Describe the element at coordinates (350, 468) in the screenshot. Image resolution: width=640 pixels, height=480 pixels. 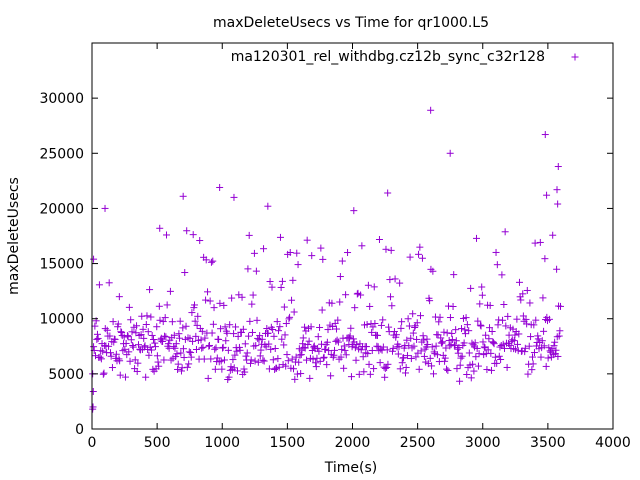
I see `x-axis-label: Time(s)` at that location.